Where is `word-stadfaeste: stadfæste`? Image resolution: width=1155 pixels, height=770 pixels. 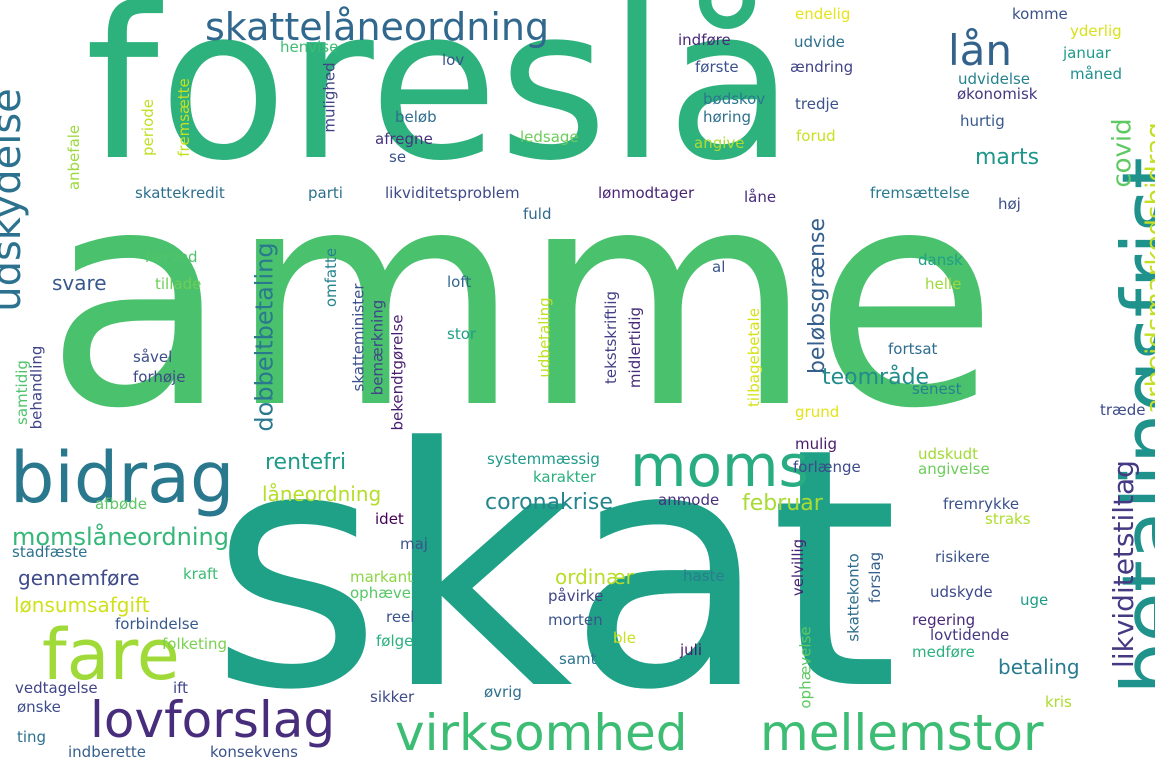
word-stadfaeste: stadfæste is located at coordinates (50, 552).